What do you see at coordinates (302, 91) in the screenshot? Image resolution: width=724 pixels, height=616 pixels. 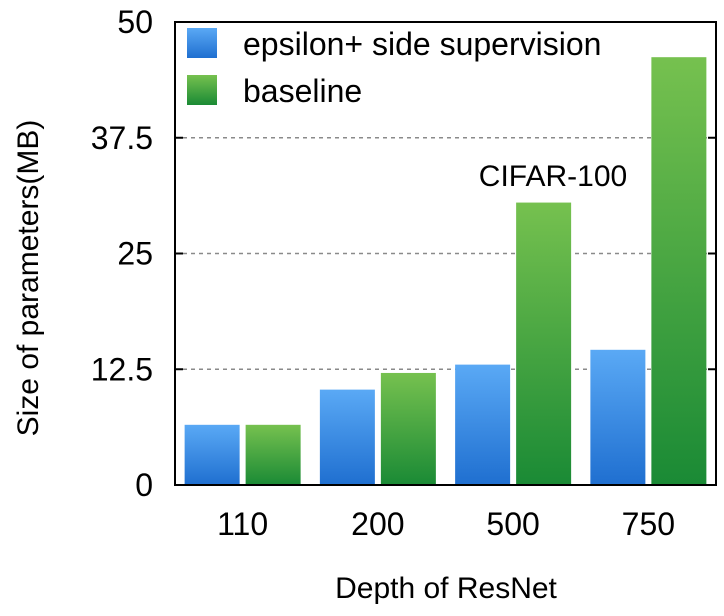 I see `legend-label-baseline: baseline` at bounding box center [302, 91].